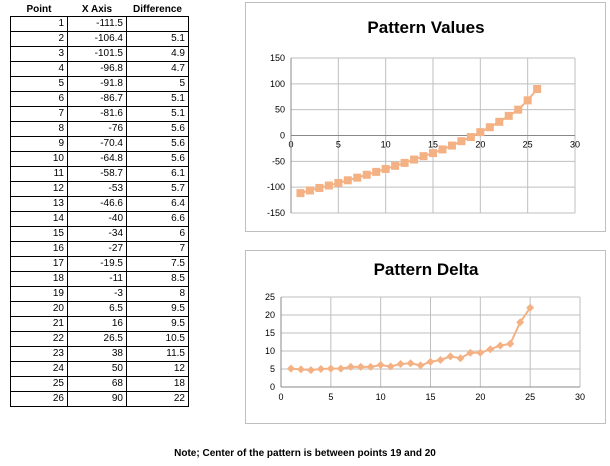 Image resolution: width=610 pixels, height=466 pixels. Describe the element at coordinates (97, 54) in the screenshot. I see `cell-x-axis: -101.5` at that location.